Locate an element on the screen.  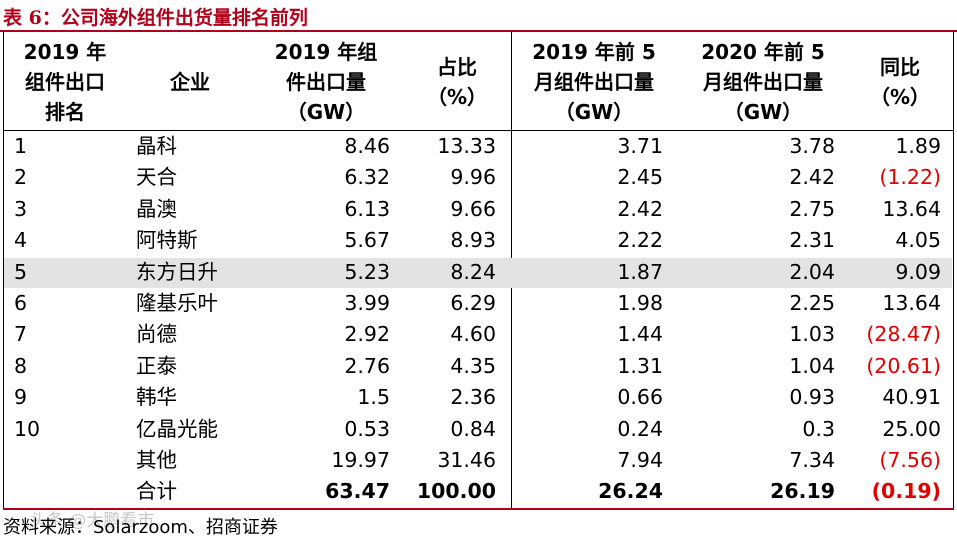
cell-rank: 10 is located at coordinates (27, 428).